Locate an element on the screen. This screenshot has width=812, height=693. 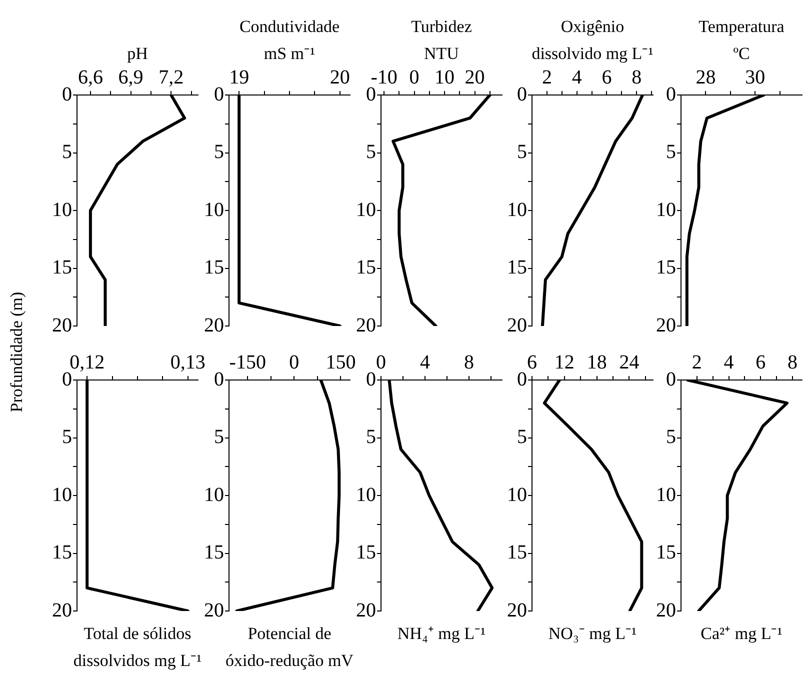
x-tick-label: 10 is located at coordinates (444, 77).